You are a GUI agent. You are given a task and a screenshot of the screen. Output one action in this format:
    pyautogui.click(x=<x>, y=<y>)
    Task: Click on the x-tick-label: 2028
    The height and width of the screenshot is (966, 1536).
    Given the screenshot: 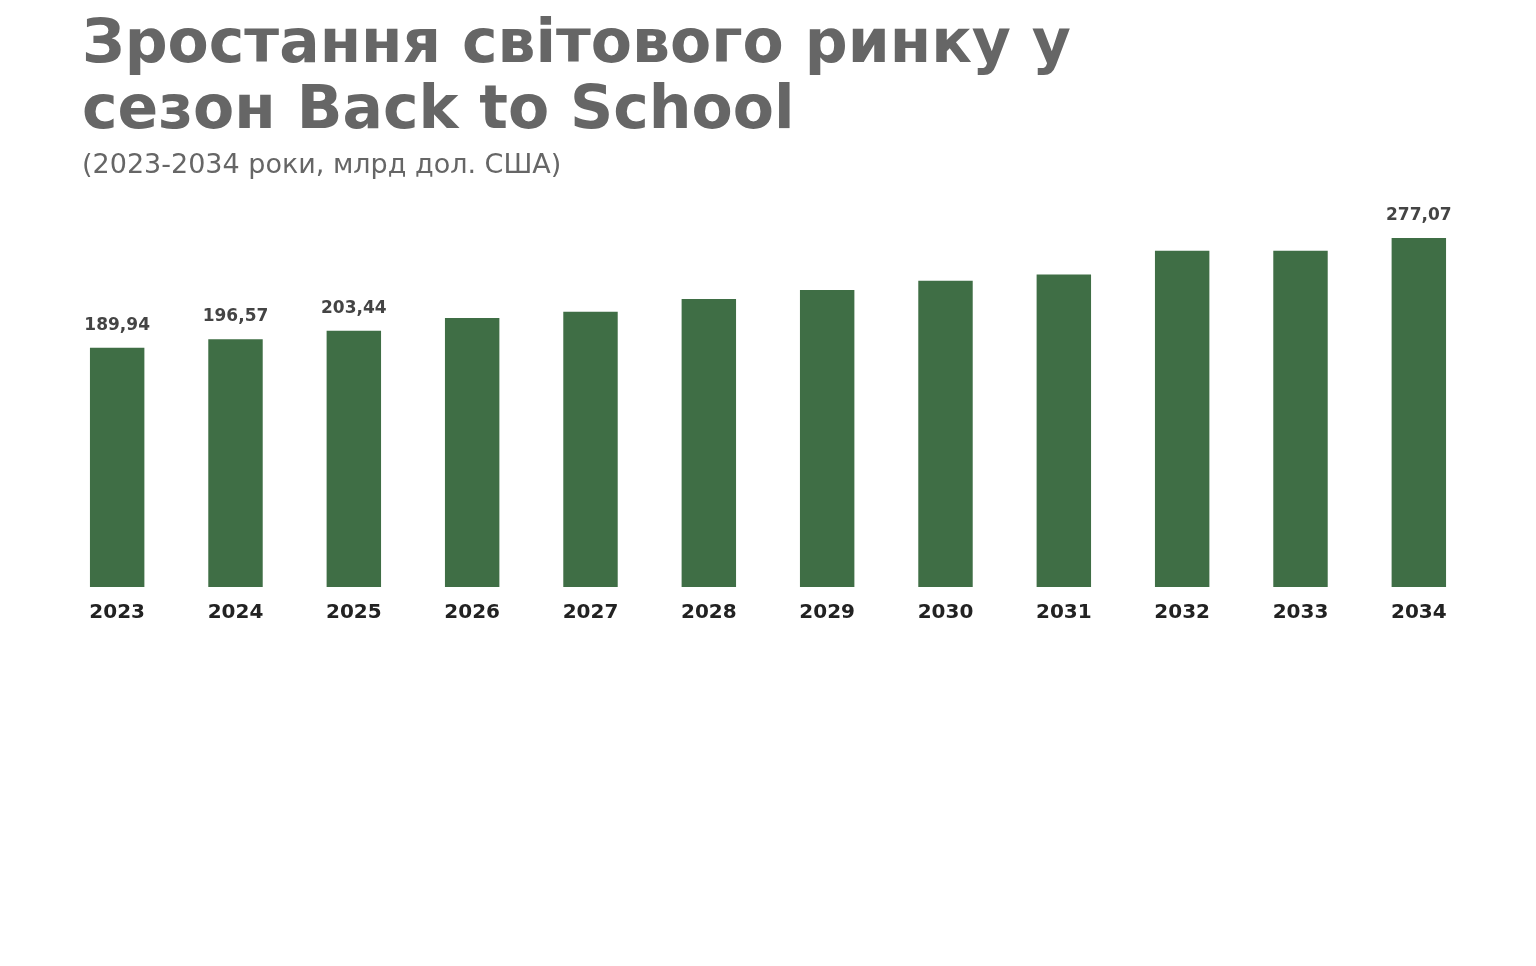 What is the action you would take?
    pyautogui.click(x=709, y=611)
    